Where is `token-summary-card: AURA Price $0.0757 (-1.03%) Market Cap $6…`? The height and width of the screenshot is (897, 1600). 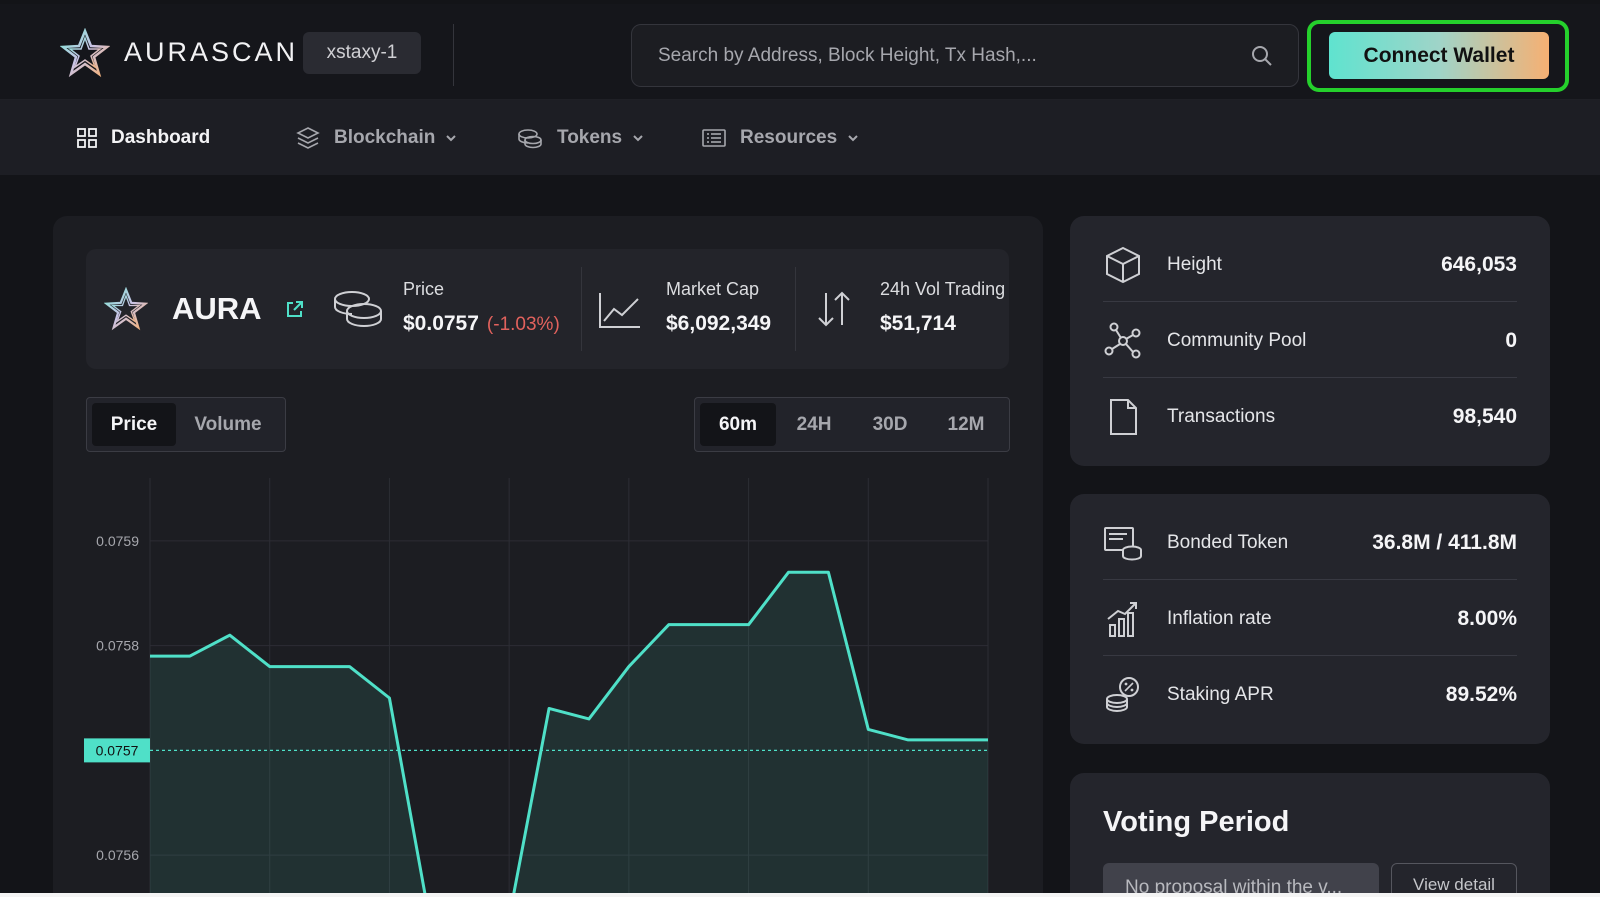
token-summary-card: AURA Price $0.0757 (-1.03%) Market Cap $6… is located at coordinates (547, 309).